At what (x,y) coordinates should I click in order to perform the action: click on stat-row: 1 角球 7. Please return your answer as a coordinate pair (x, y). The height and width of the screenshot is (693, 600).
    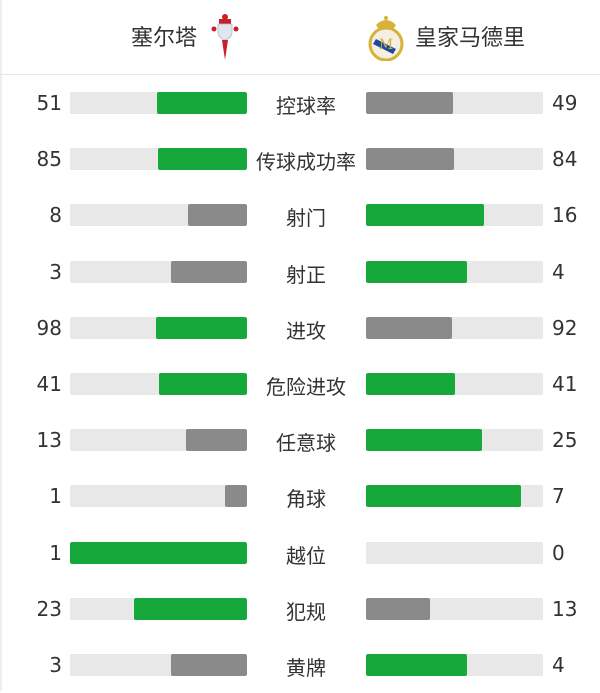
    Looking at the image, I should click on (300, 496).